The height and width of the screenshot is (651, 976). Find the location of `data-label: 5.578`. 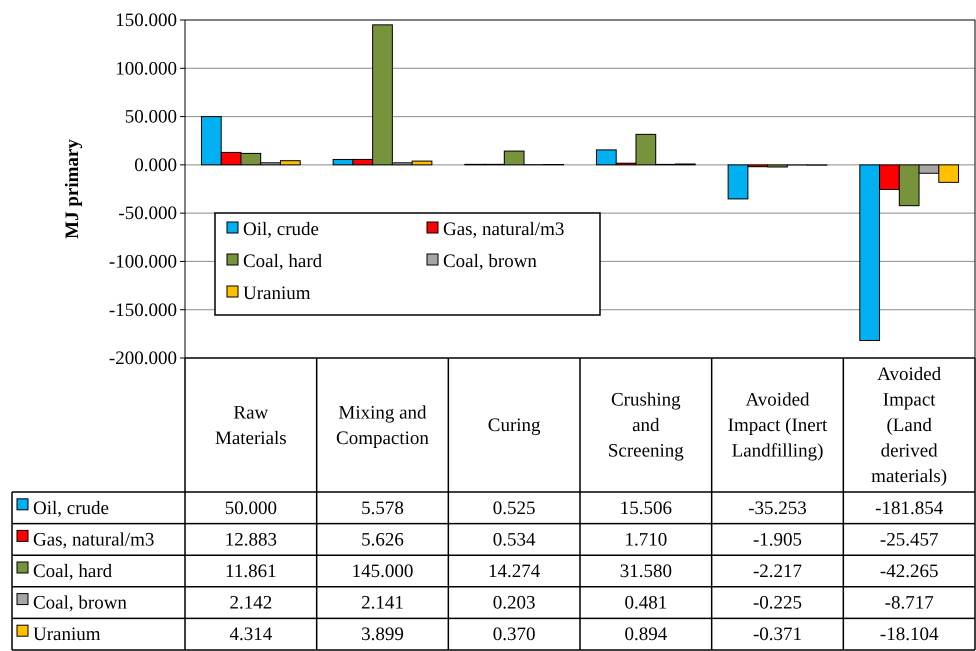

data-label: 5.578 is located at coordinates (382, 508).